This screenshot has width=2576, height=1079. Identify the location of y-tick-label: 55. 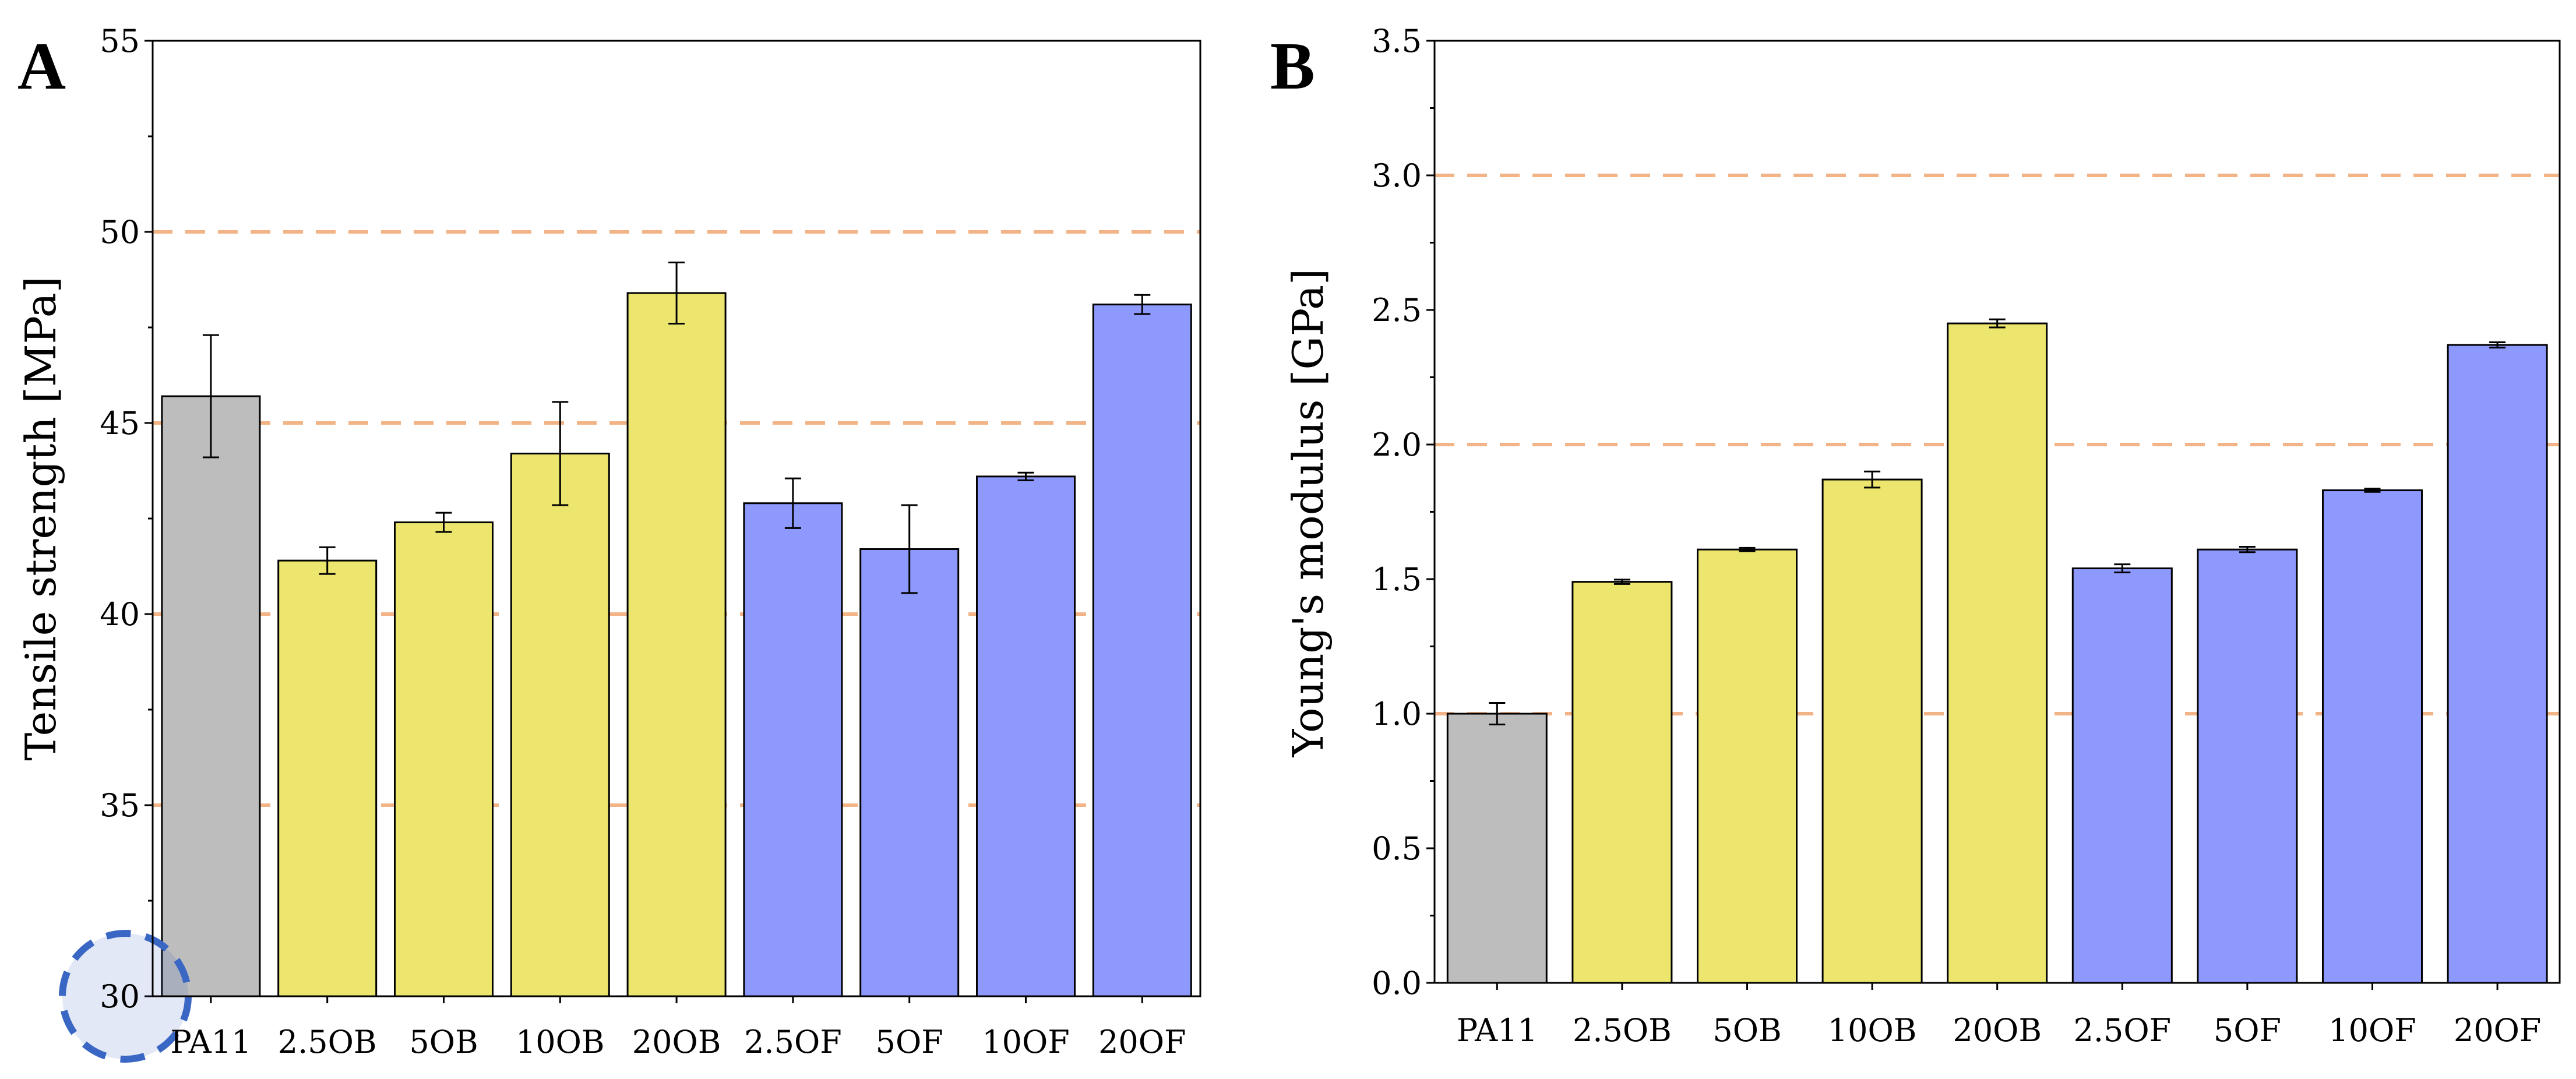
(120, 41).